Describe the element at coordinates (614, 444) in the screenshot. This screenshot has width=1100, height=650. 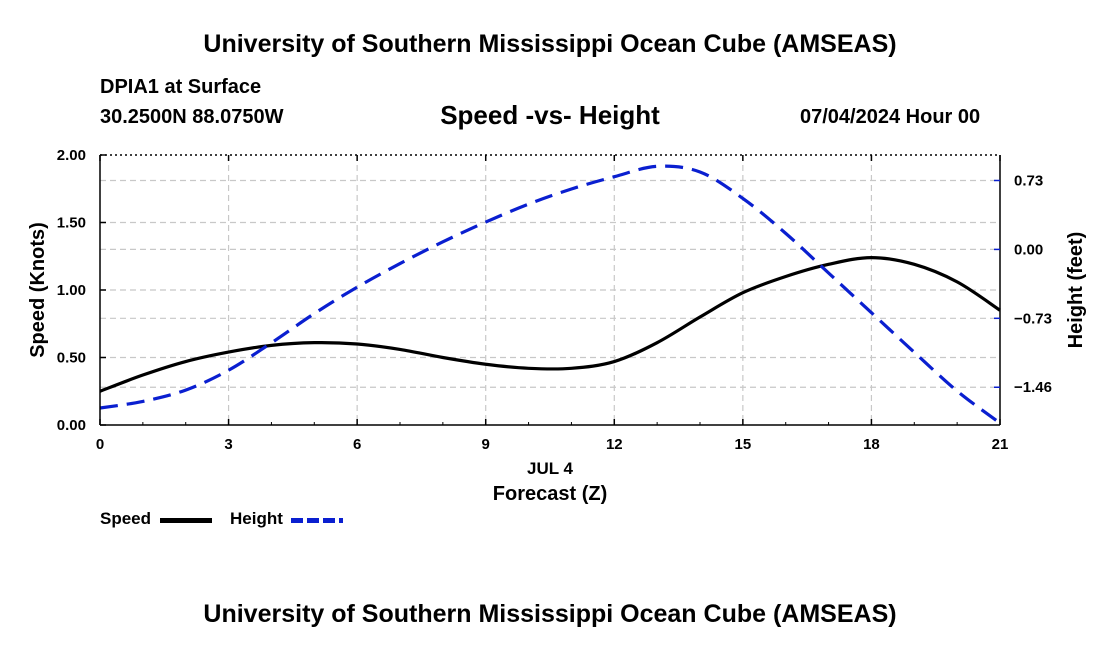
I see `x-tick-label: 12` at that location.